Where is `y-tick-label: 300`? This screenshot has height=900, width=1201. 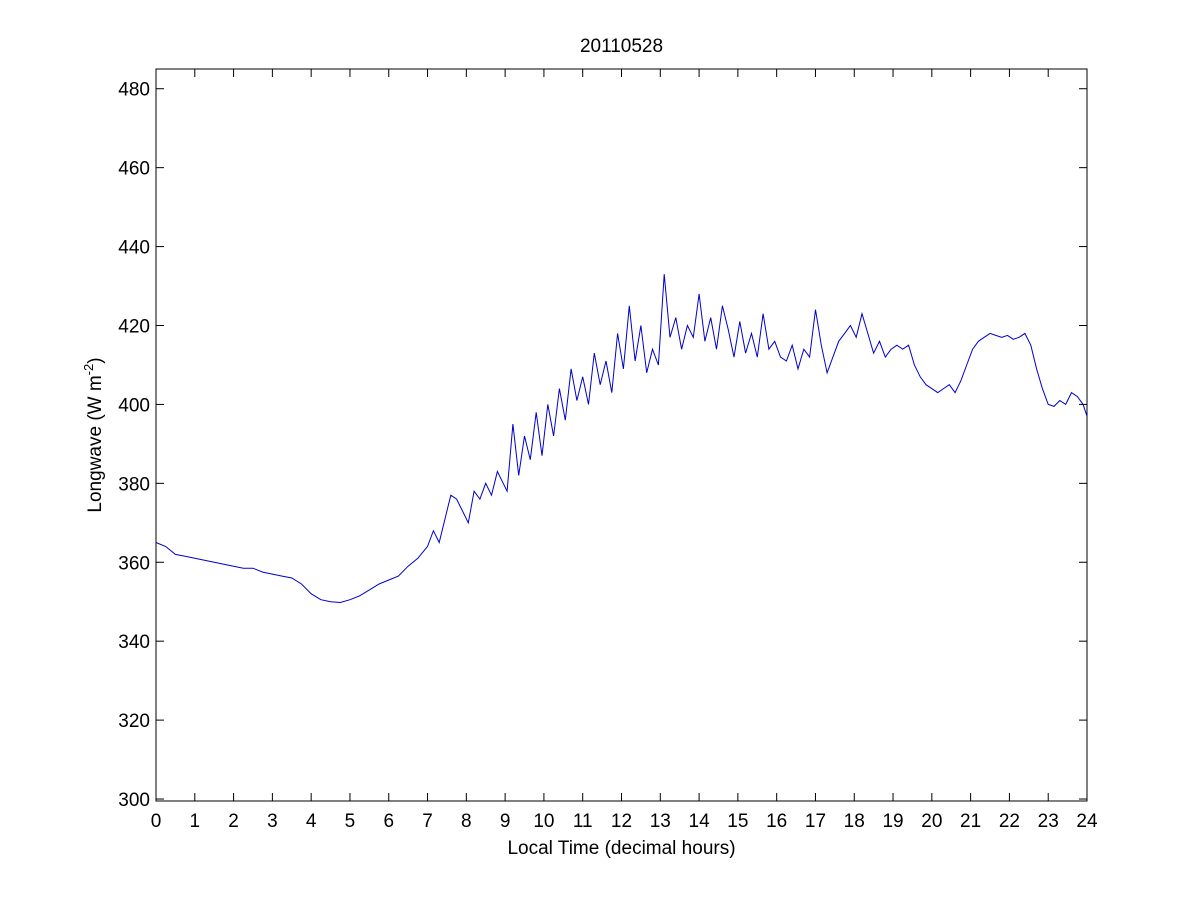 y-tick-label: 300 is located at coordinates (134, 800).